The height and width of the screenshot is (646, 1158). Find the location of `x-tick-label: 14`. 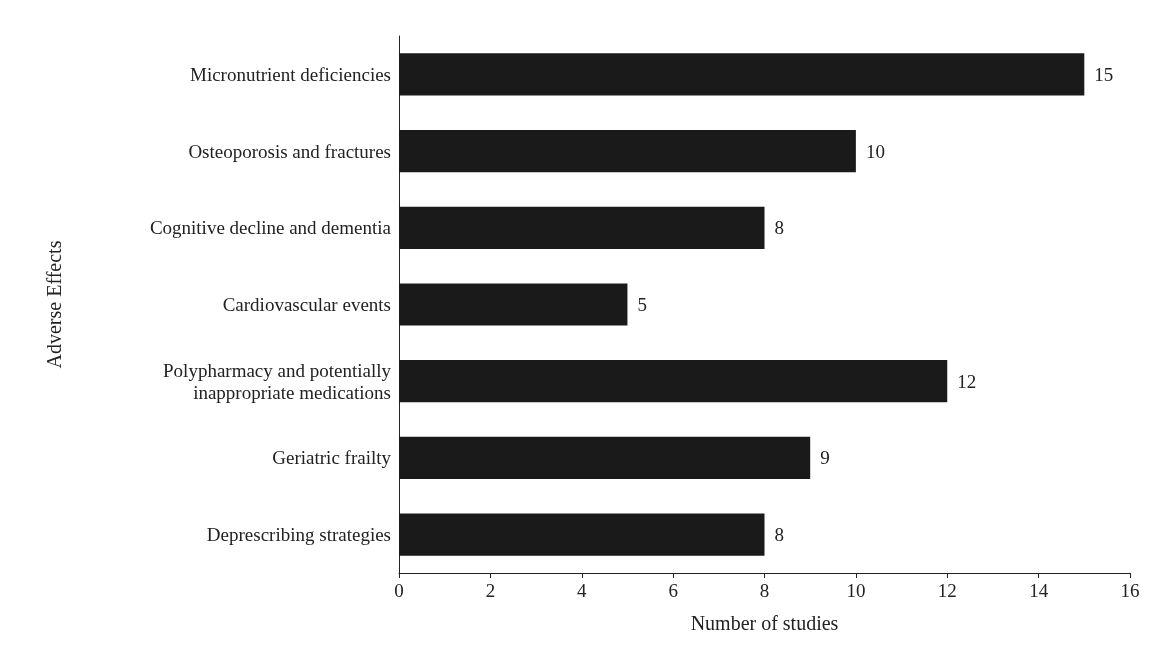

x-tick-label: 14 is located at coordinates (1039, 590).